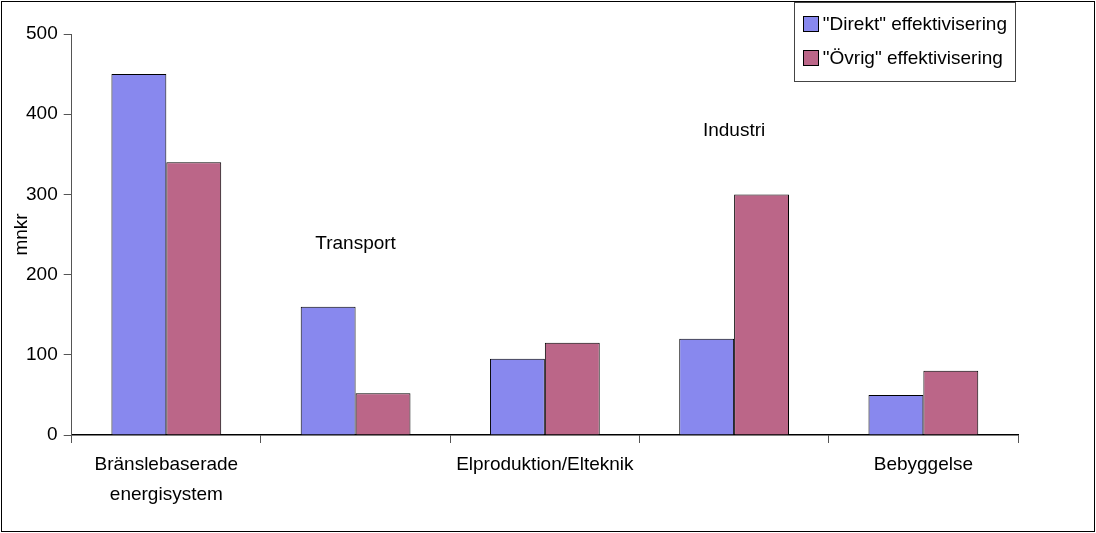  Describe the element at coordinates (52, 434) in the screenshot. I see `y-tick-label: 0` at that location.